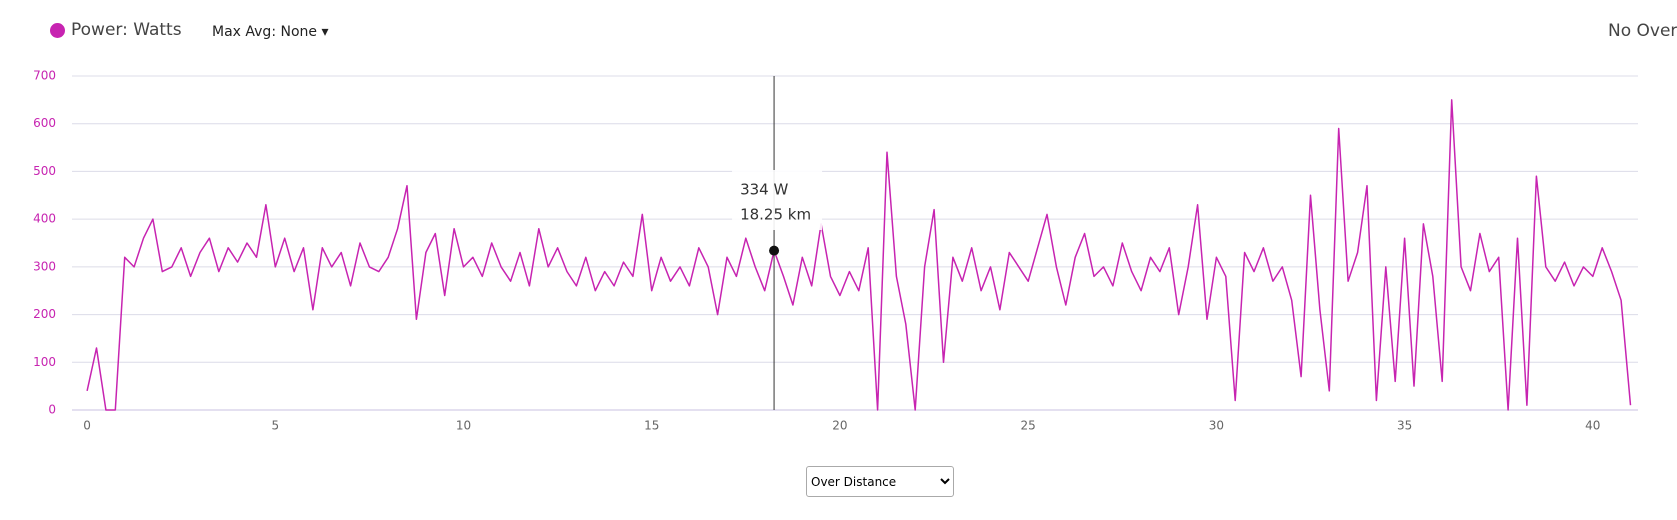  What do you see at coordinates (774, 250) in the screenshot?
I see `cursor-point` at bounding box center [774, 250].